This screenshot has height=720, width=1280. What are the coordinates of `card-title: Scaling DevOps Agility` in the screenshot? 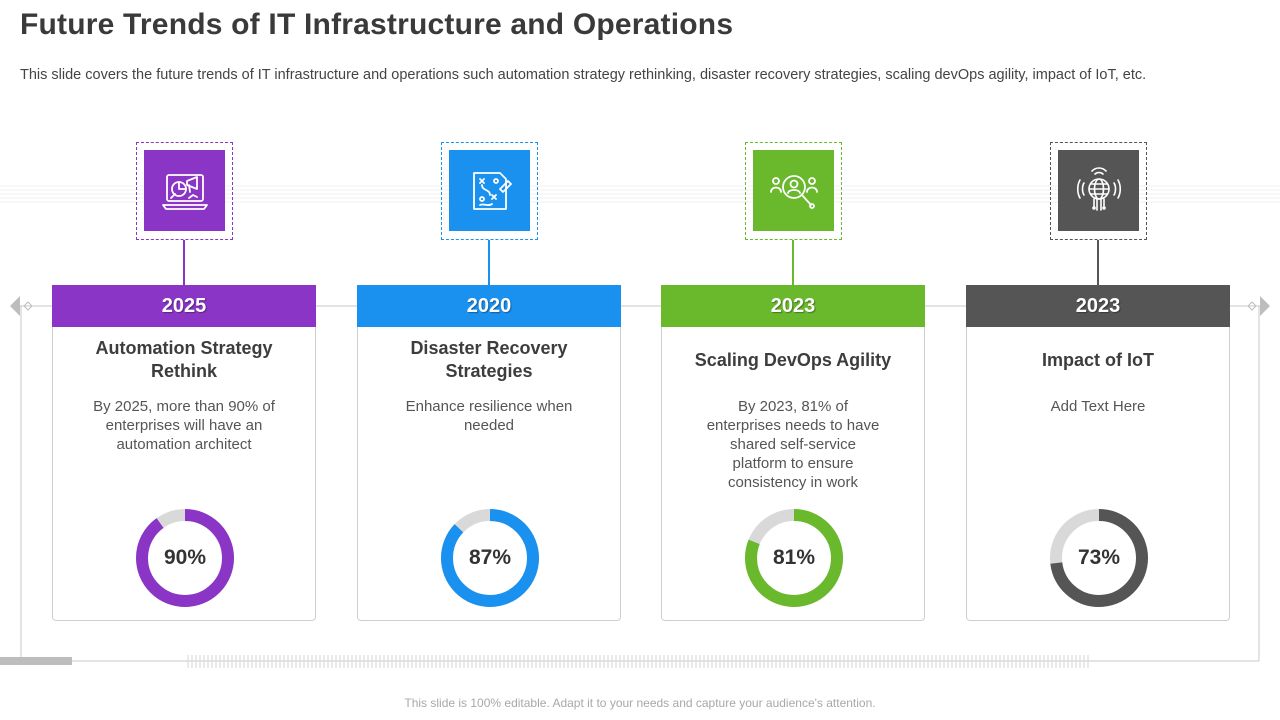 It's located at (793, 359).